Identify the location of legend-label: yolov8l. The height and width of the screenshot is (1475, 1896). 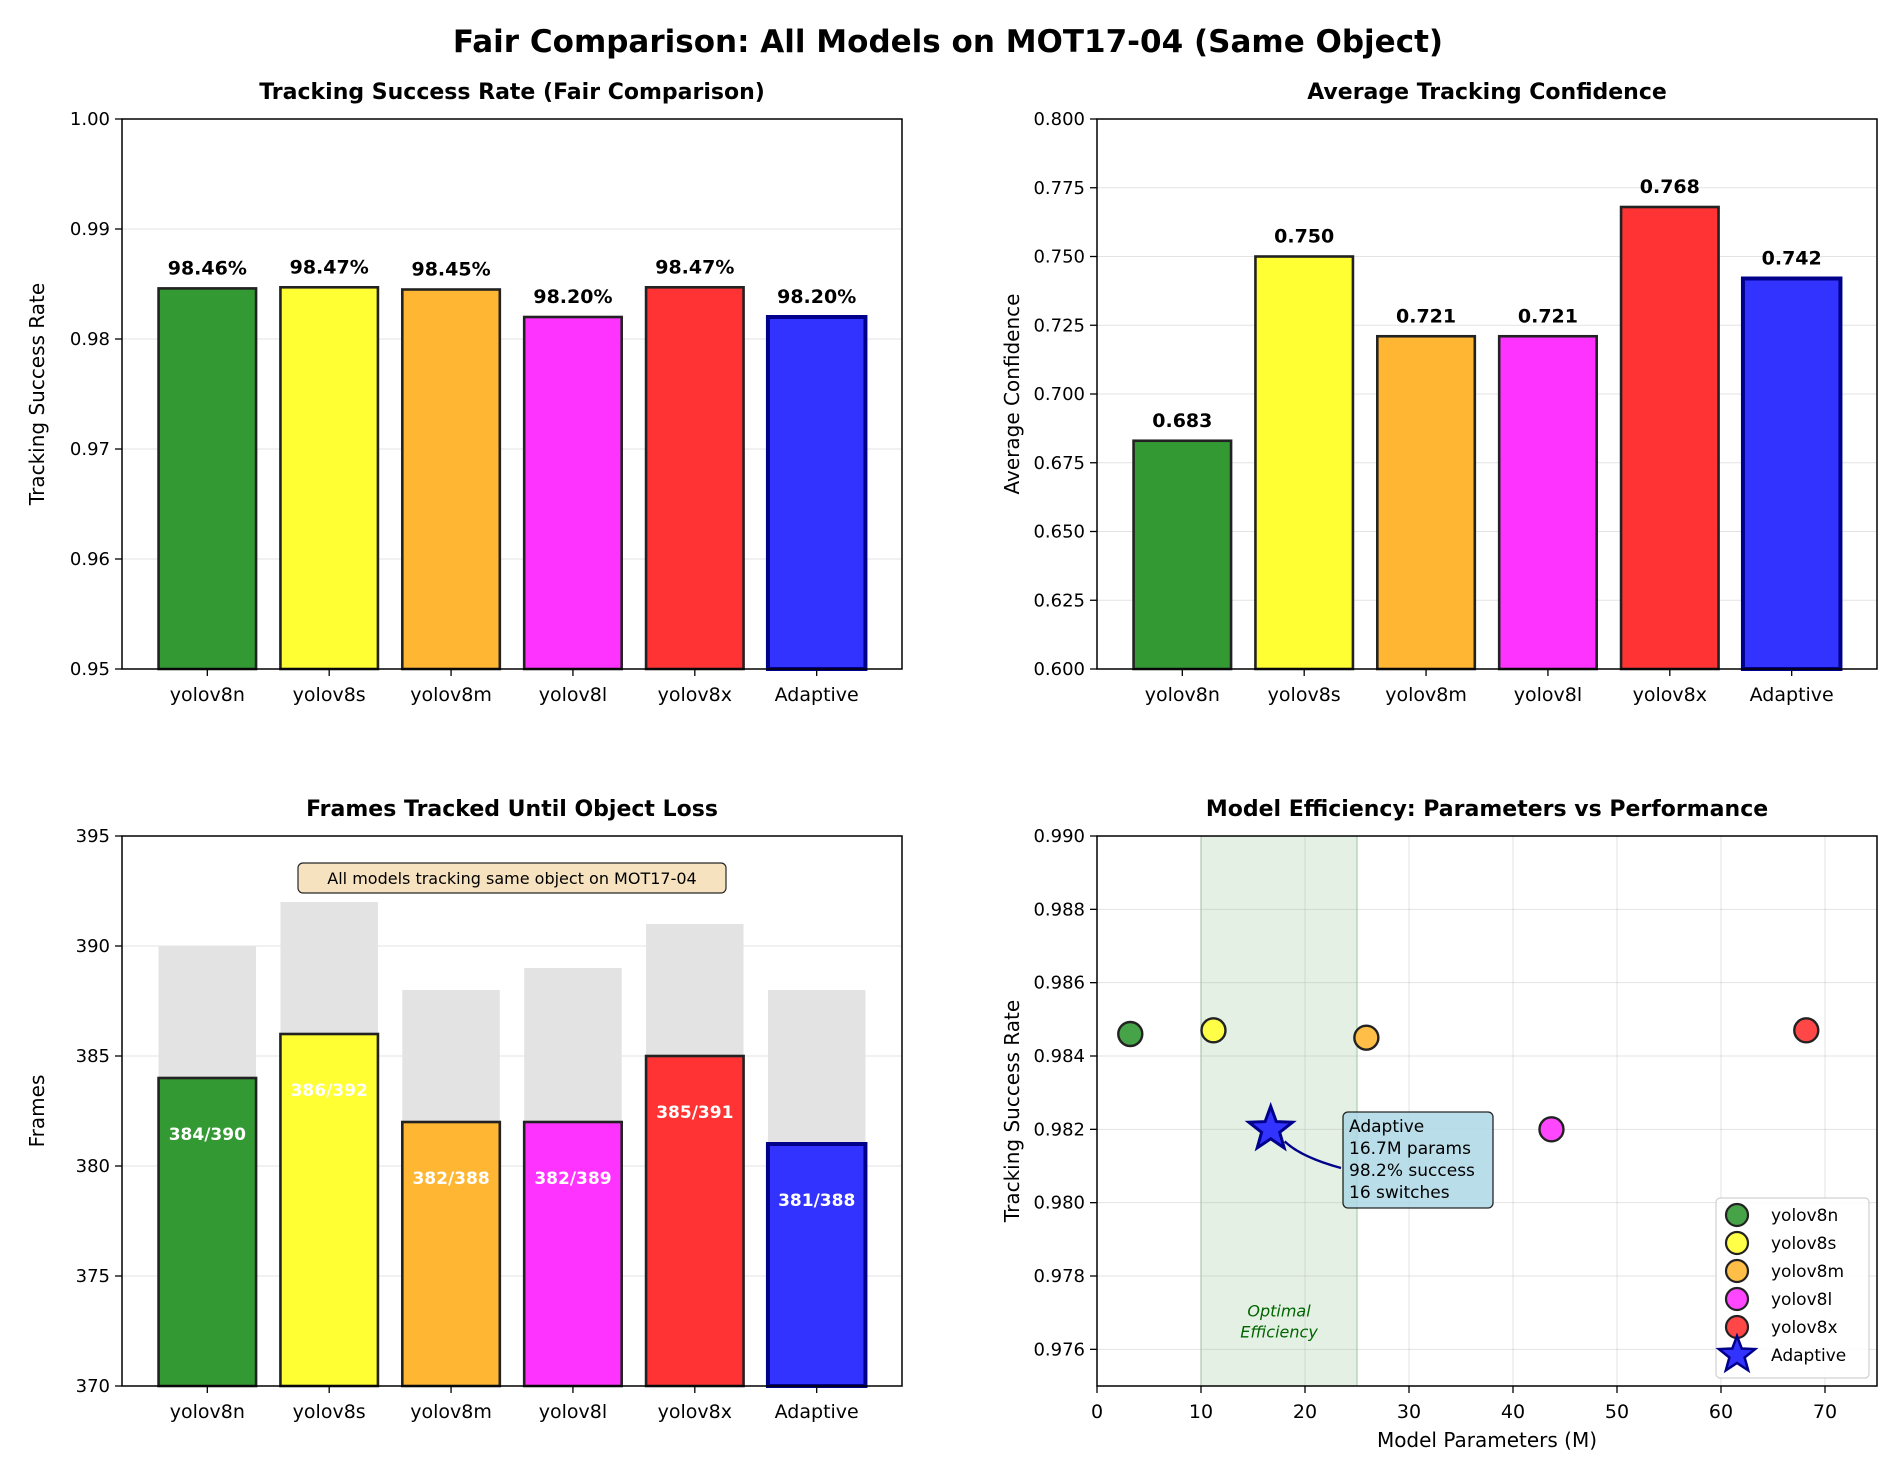
(1801, 1300).